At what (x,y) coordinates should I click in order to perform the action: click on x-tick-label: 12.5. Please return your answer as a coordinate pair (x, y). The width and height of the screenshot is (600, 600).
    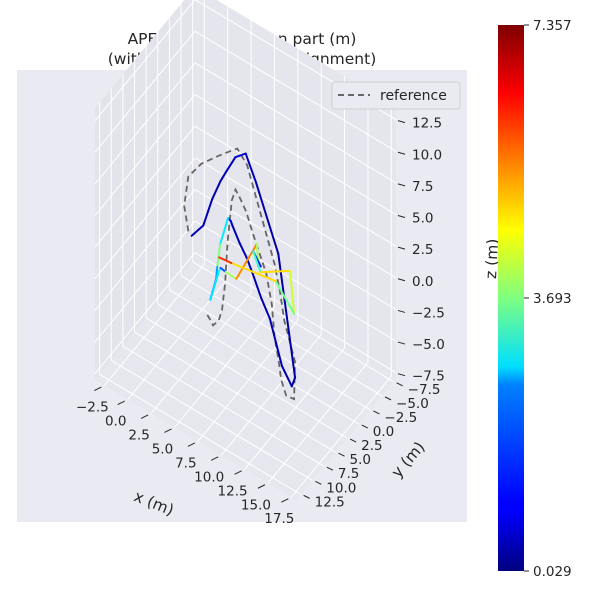
    Looking at the image, I should click on (233, 491).